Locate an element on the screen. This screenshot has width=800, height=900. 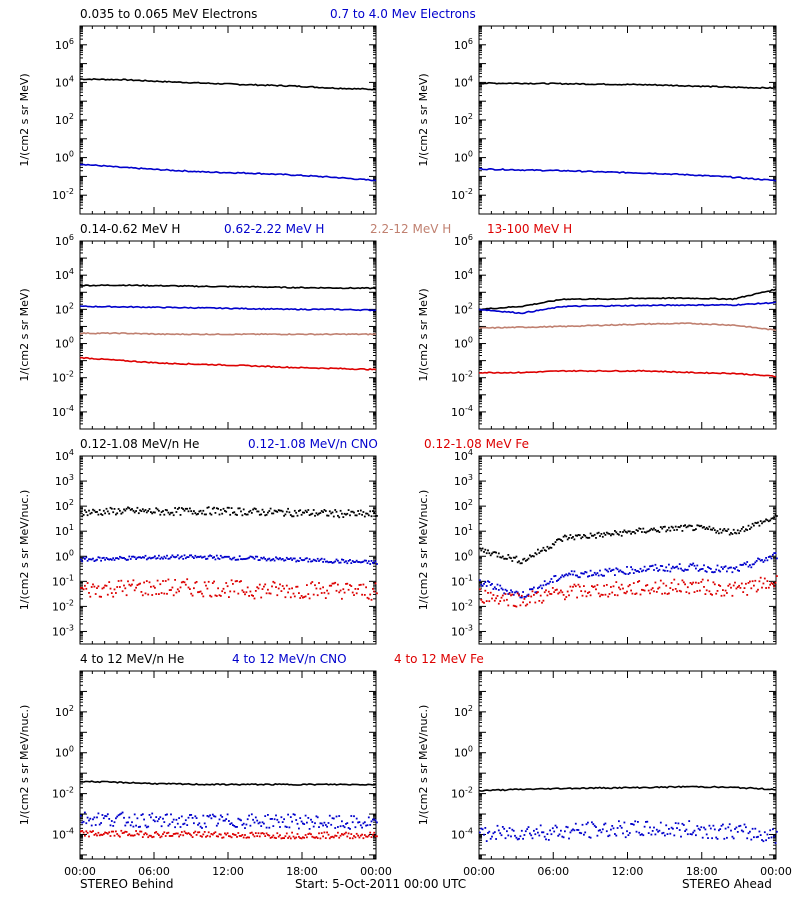
y-tick-label: 104 is located at coordinates (64, 274).